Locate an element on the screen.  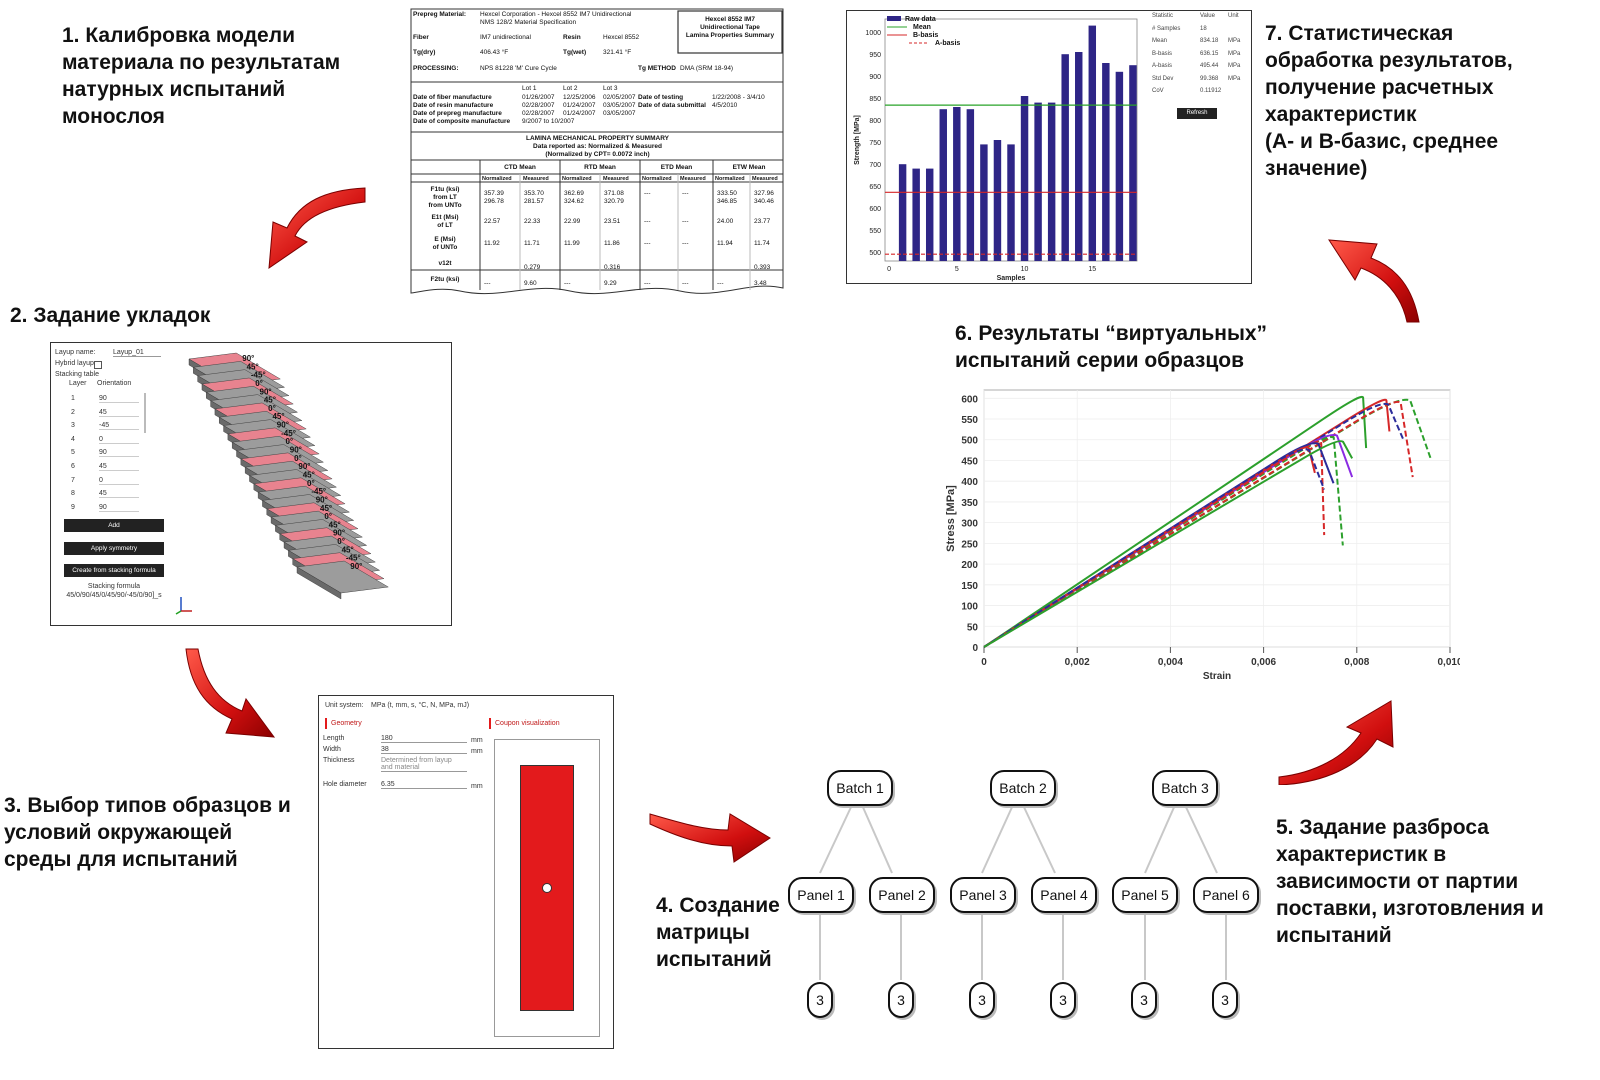
layer-number: 4 is located at coordinates (73, 439).